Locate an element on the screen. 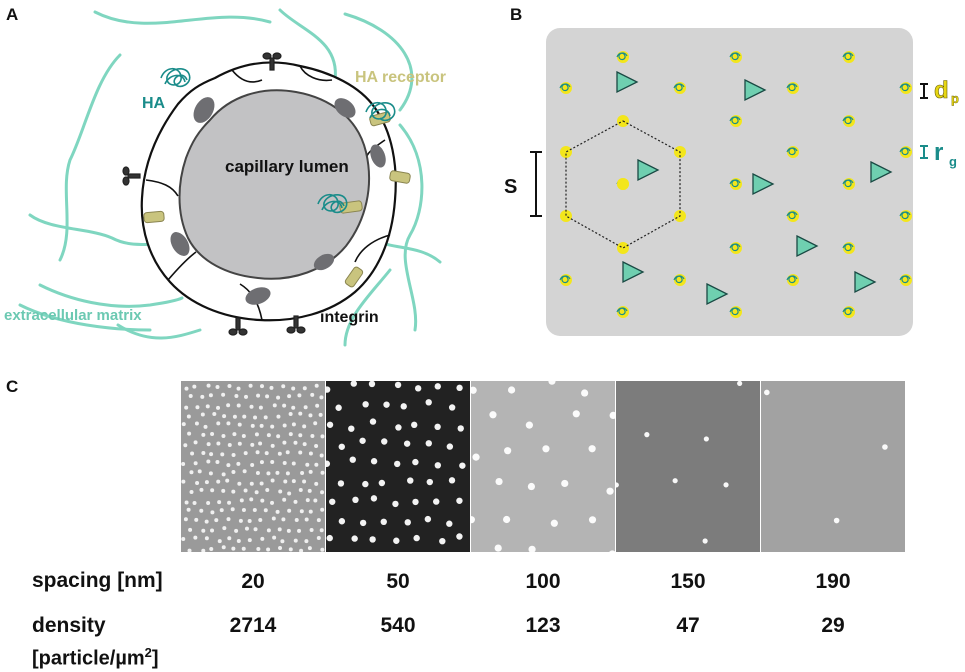 This screenshot has width=965, height=672. spacing-bracket is located at coordinates (536, 184).